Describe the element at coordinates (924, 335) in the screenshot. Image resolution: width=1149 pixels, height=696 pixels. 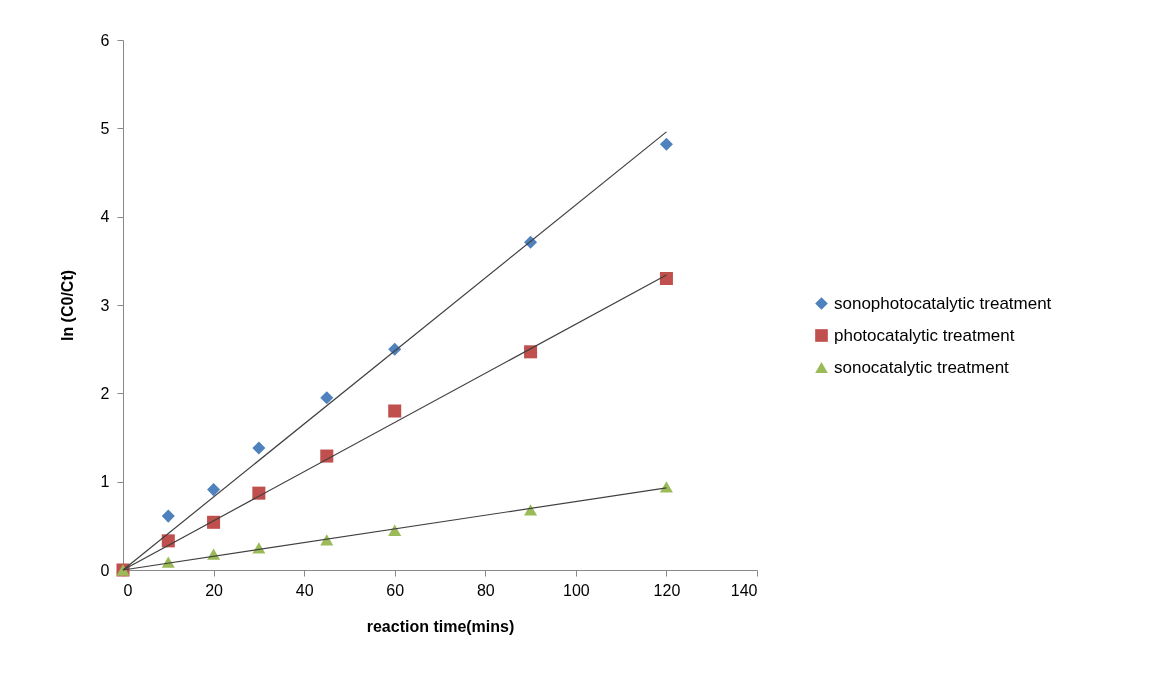
I see `legend-label: photocatalytic treatment` at that location.